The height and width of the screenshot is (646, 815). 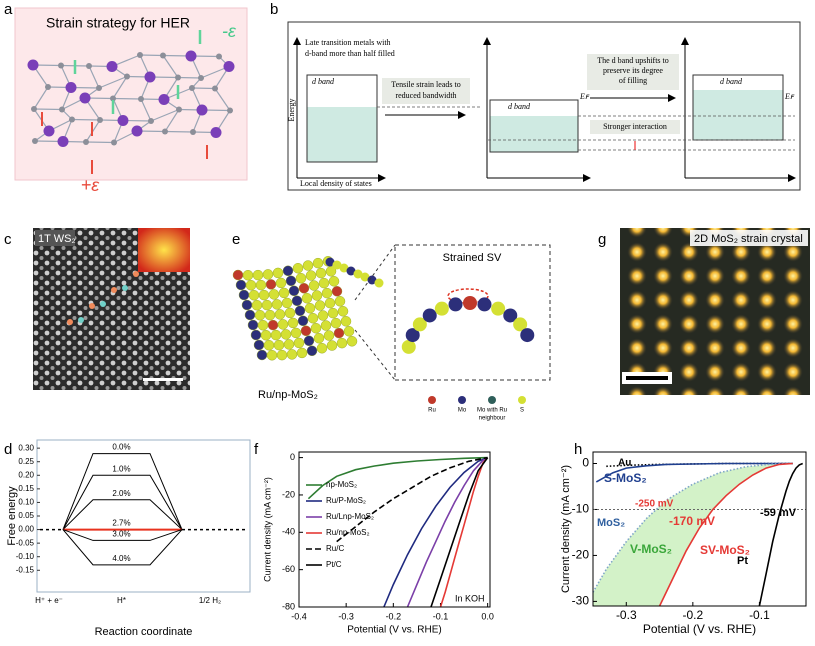 What do you see at coordinates (8, 9) in the screenshot?
I see `panel-label: a` at bounding box center [8, 9].